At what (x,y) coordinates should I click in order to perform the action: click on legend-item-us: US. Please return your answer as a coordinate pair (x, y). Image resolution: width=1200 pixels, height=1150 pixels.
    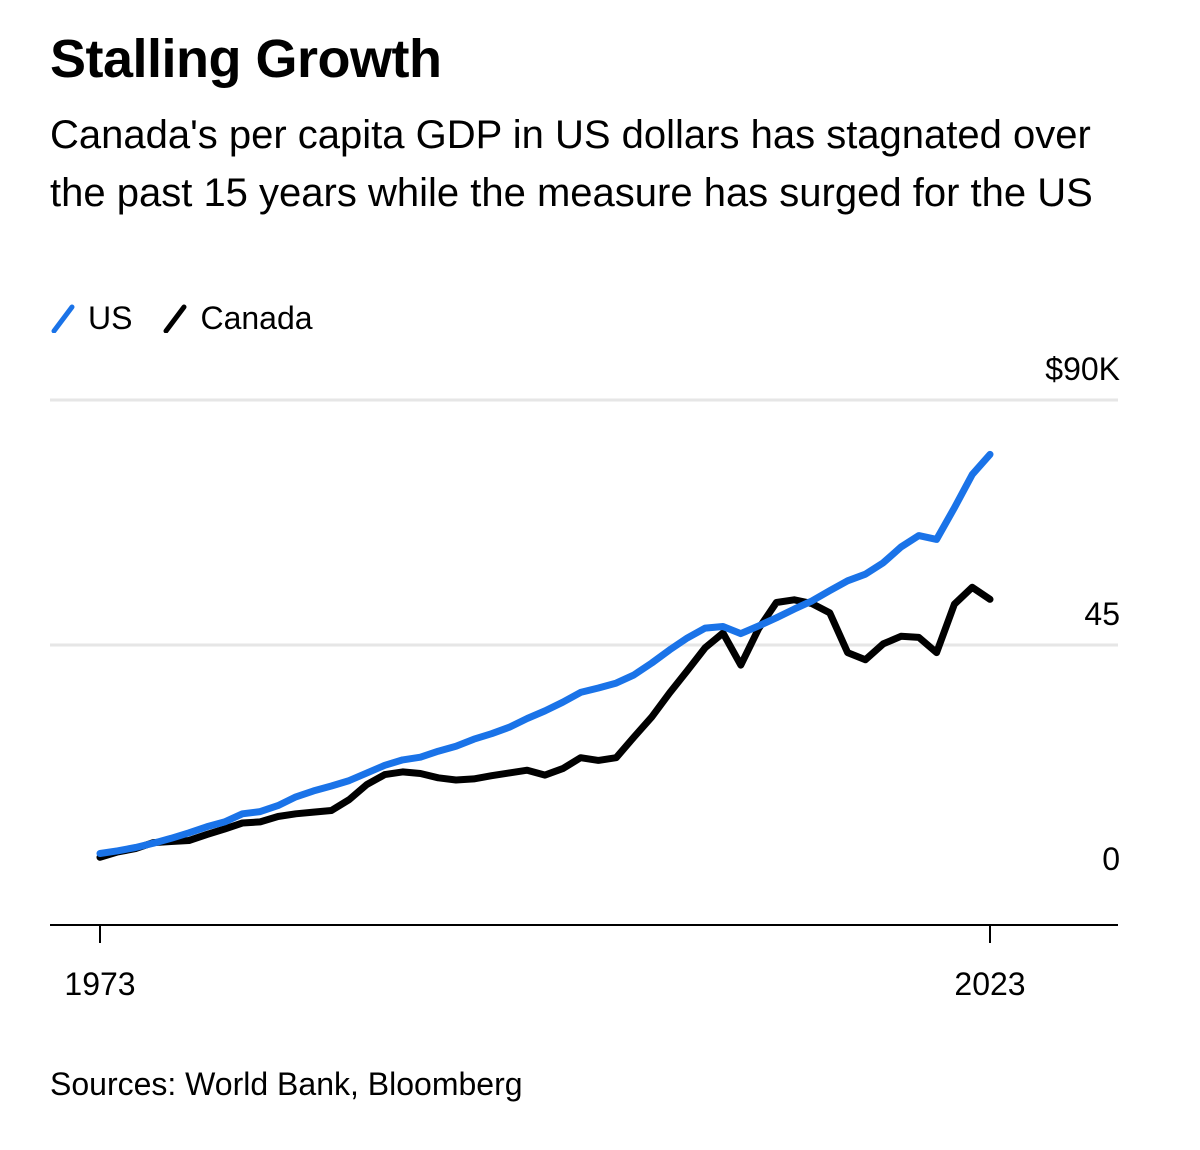
    Looking at the image, I should click on (91, 318).